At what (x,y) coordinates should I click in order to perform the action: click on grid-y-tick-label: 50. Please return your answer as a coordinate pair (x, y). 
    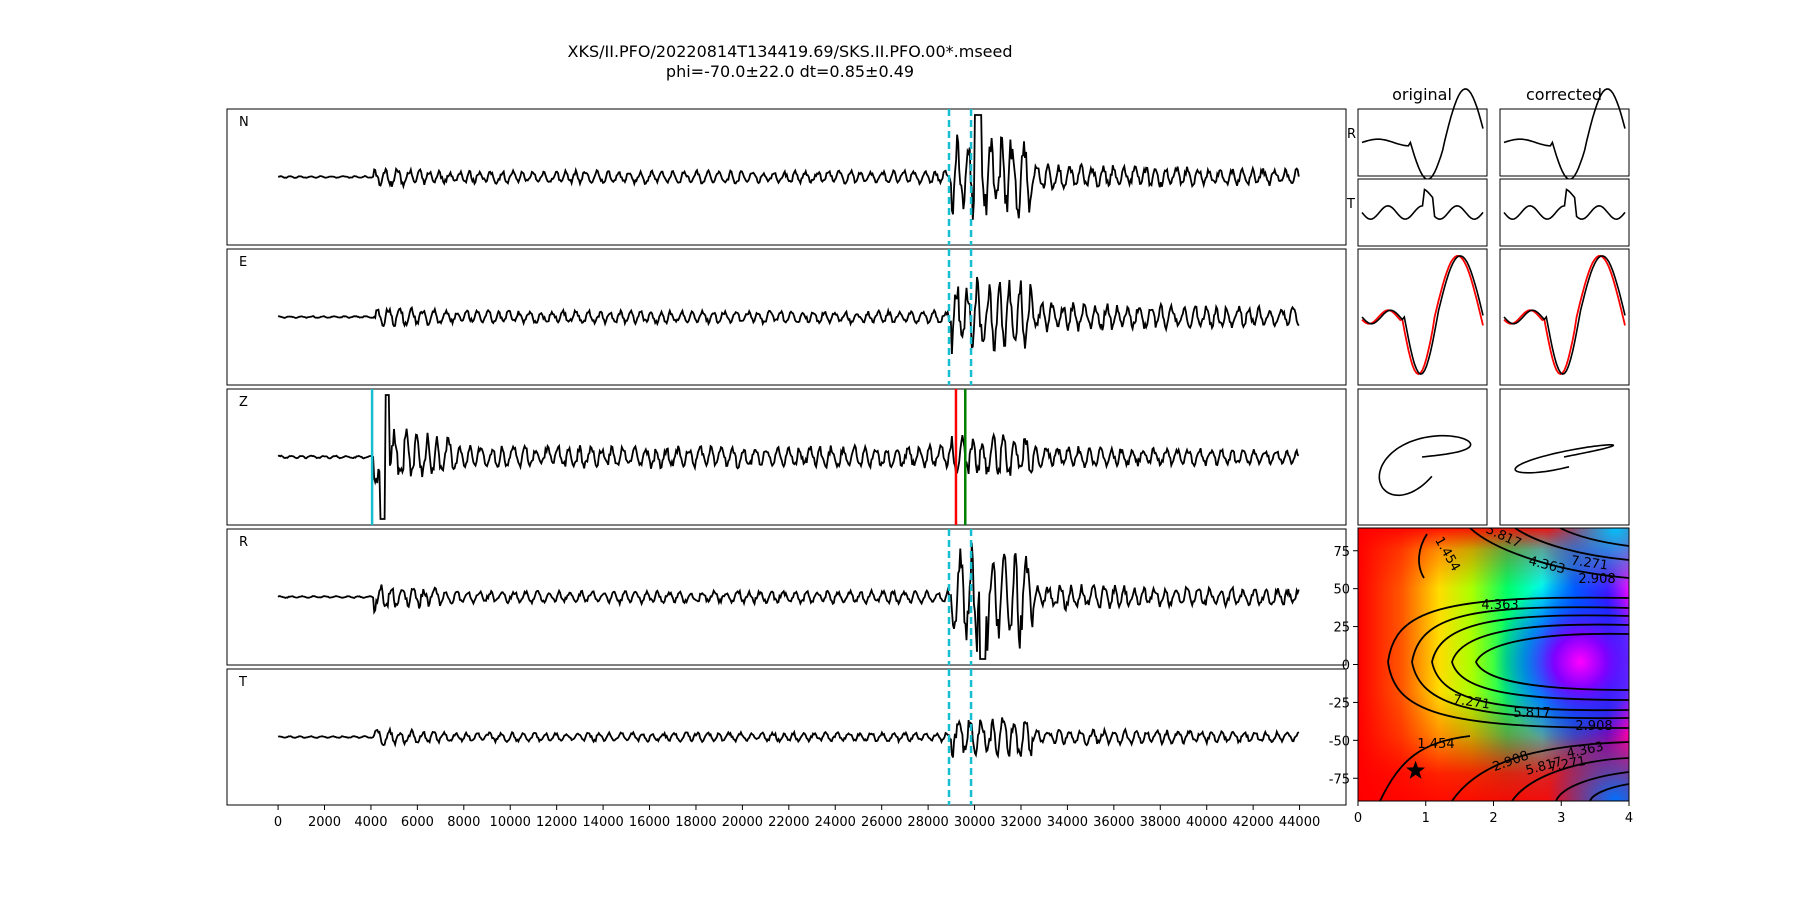
    Looking at the image, I should click on (1341, 590).